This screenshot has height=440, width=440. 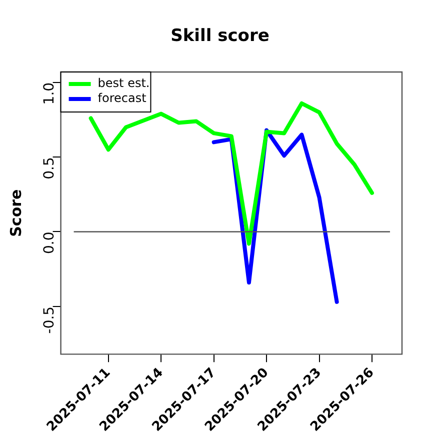 I want to click on legend-label: best est., so click(x=124, y=83).